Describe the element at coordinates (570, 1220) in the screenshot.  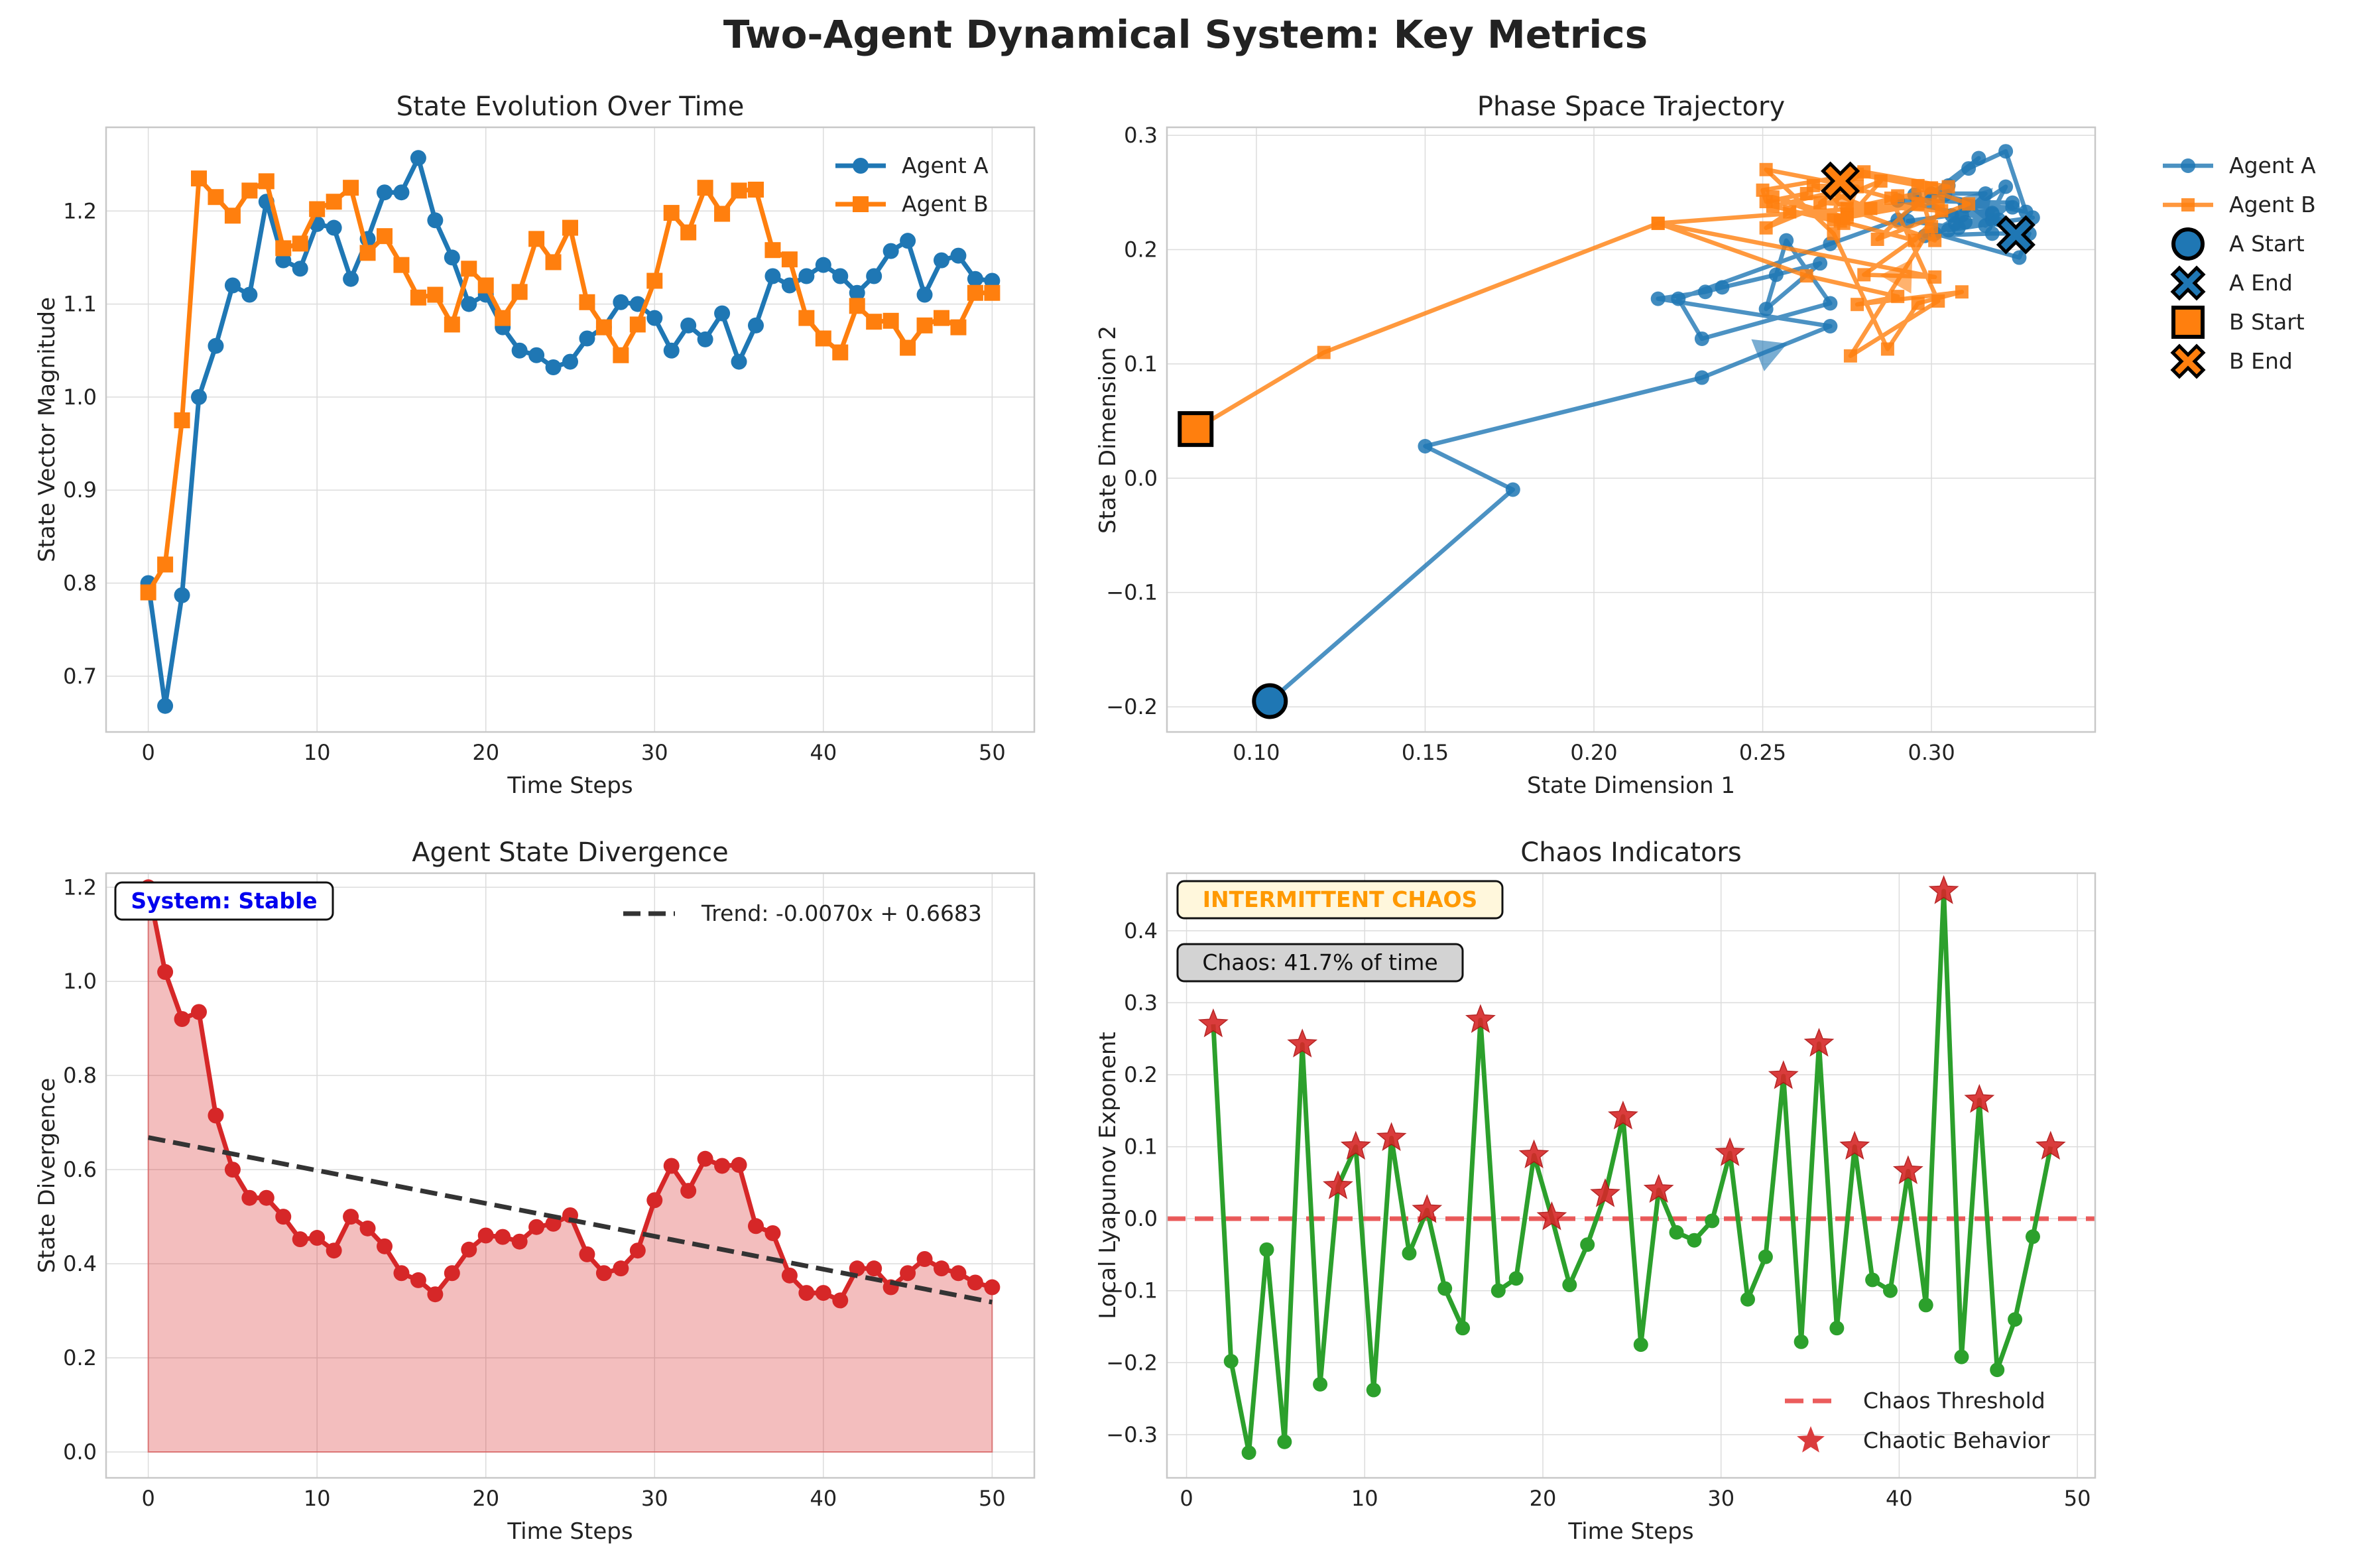
I see `trend-line` at that location.